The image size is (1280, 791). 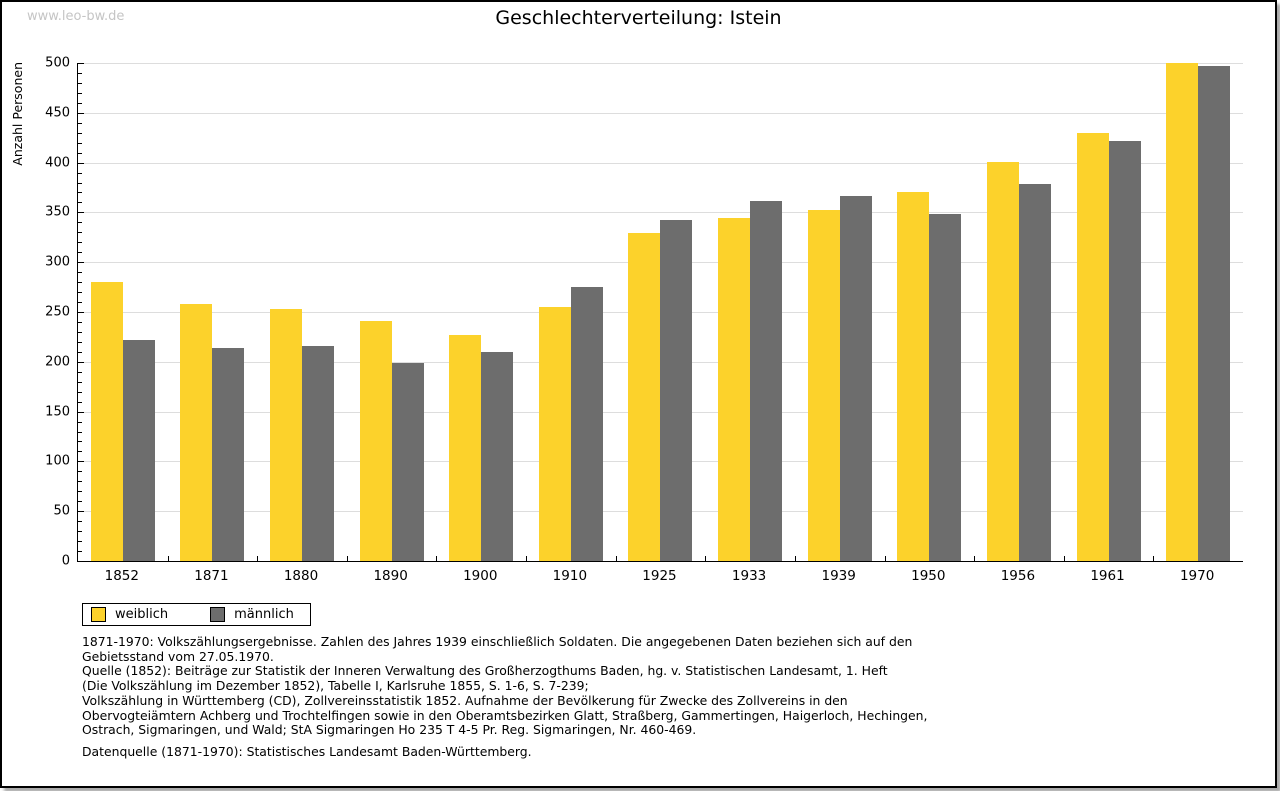 I want to click on bar-group-1950, so click(x=929, y=312).